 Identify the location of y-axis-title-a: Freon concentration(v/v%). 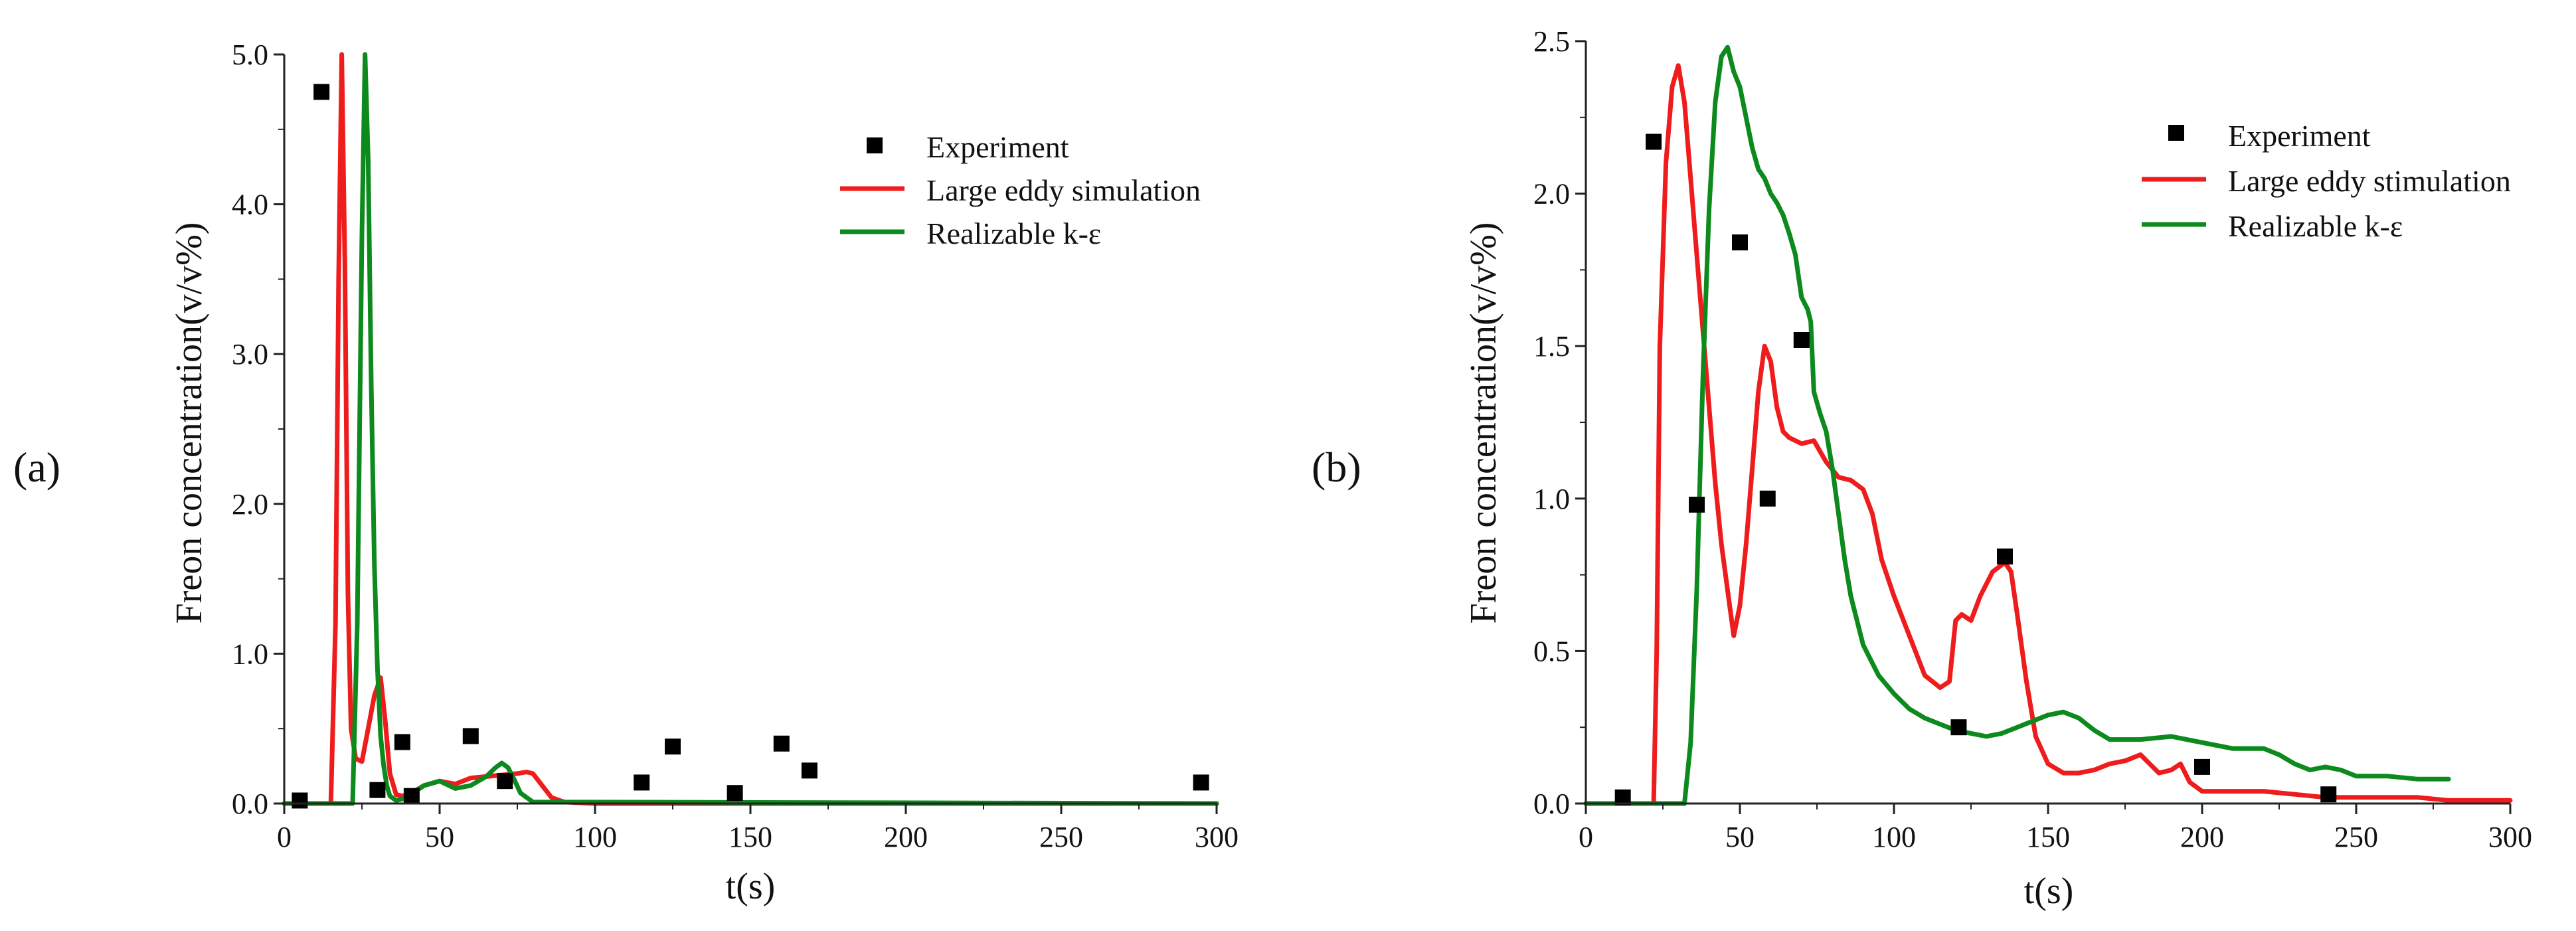
(189, 423).